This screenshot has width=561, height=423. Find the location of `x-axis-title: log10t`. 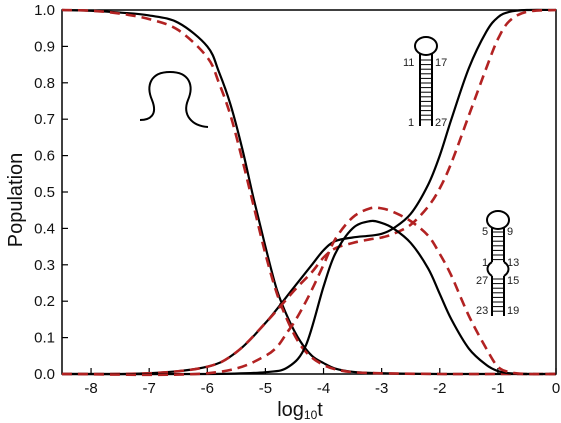

x-axis-title: log10t is located at coordinates (300, 410).